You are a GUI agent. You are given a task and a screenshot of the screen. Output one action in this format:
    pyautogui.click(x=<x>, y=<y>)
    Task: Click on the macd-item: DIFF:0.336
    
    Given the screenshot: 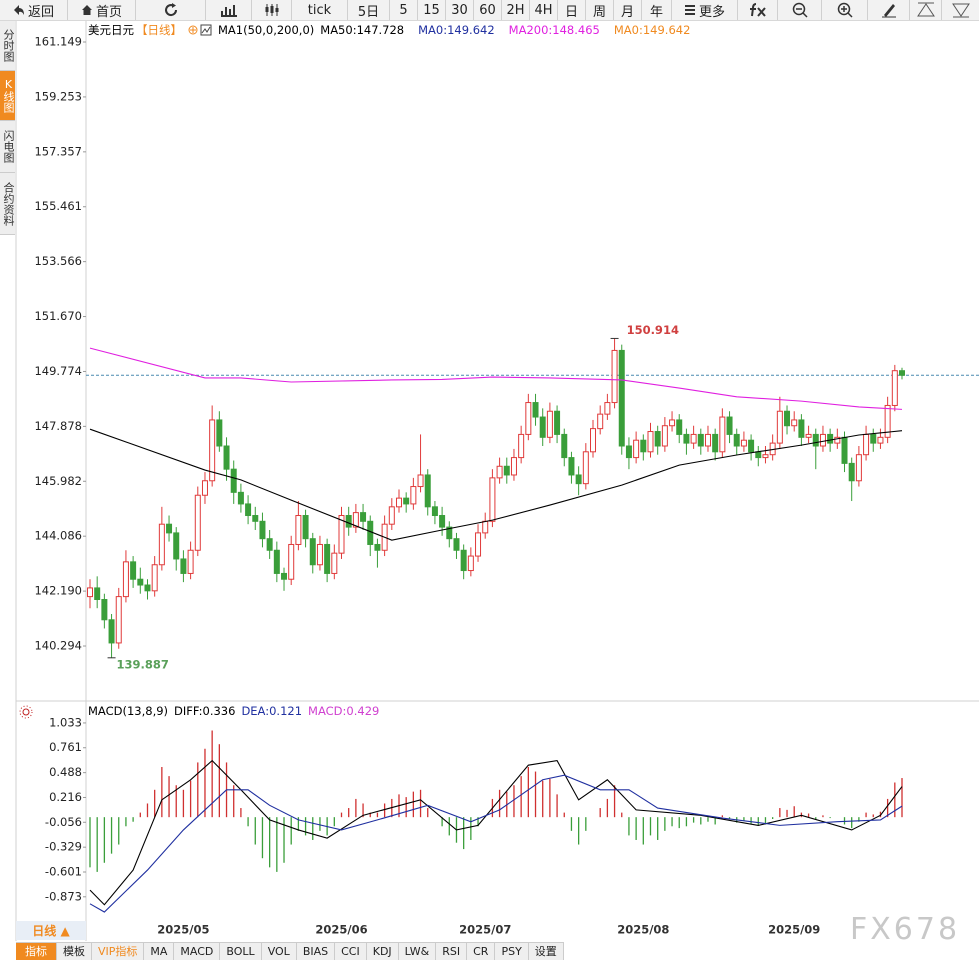 What is the action you would take?
    pyautogui.click(x=204, y=711)
    